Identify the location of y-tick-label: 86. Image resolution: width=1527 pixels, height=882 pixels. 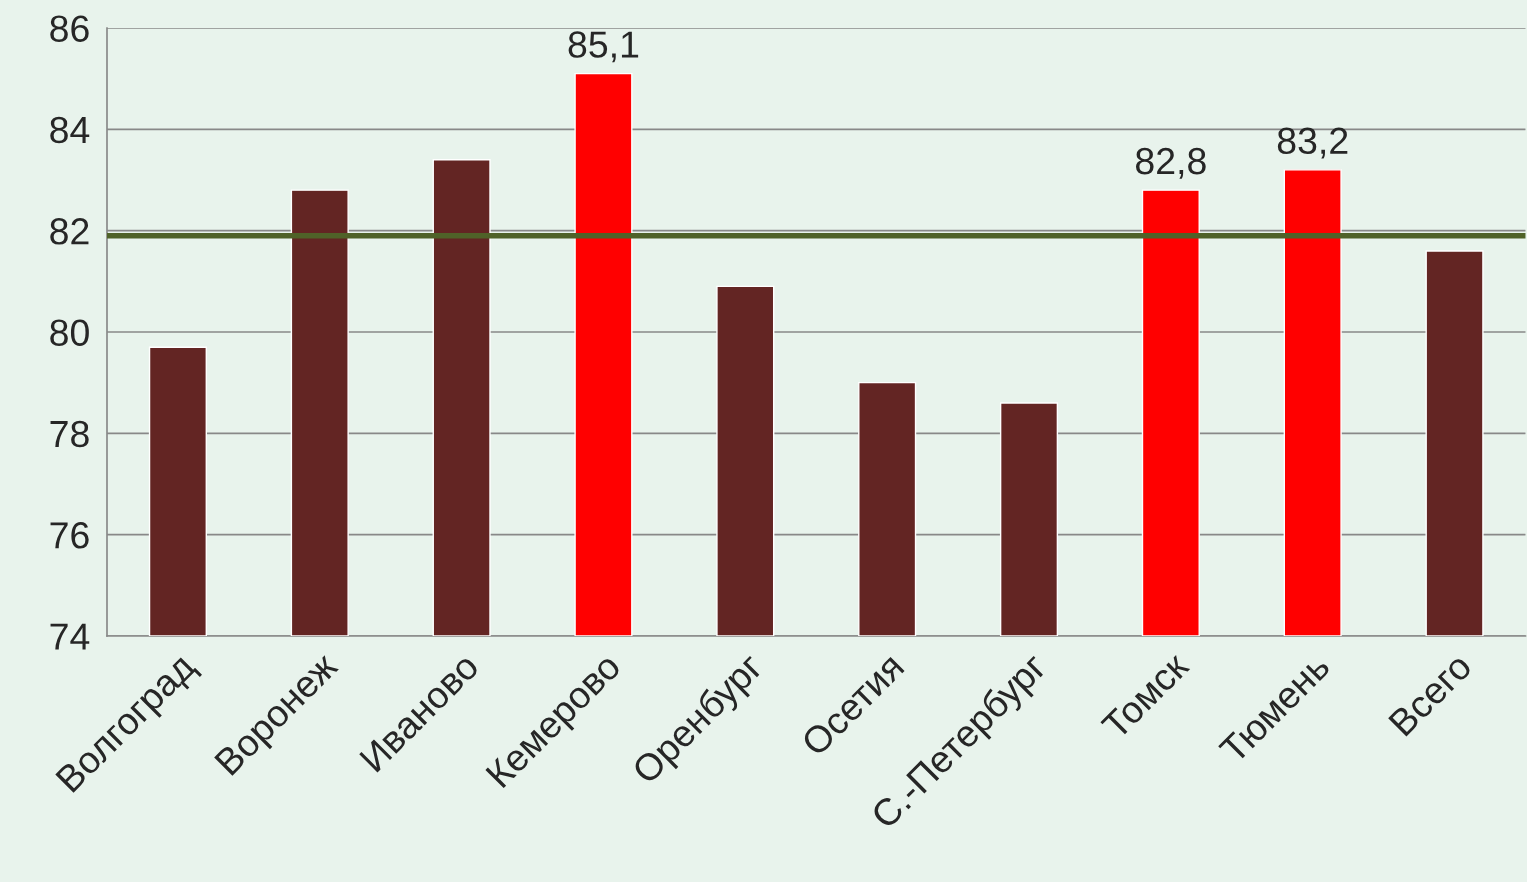
(69, 28).